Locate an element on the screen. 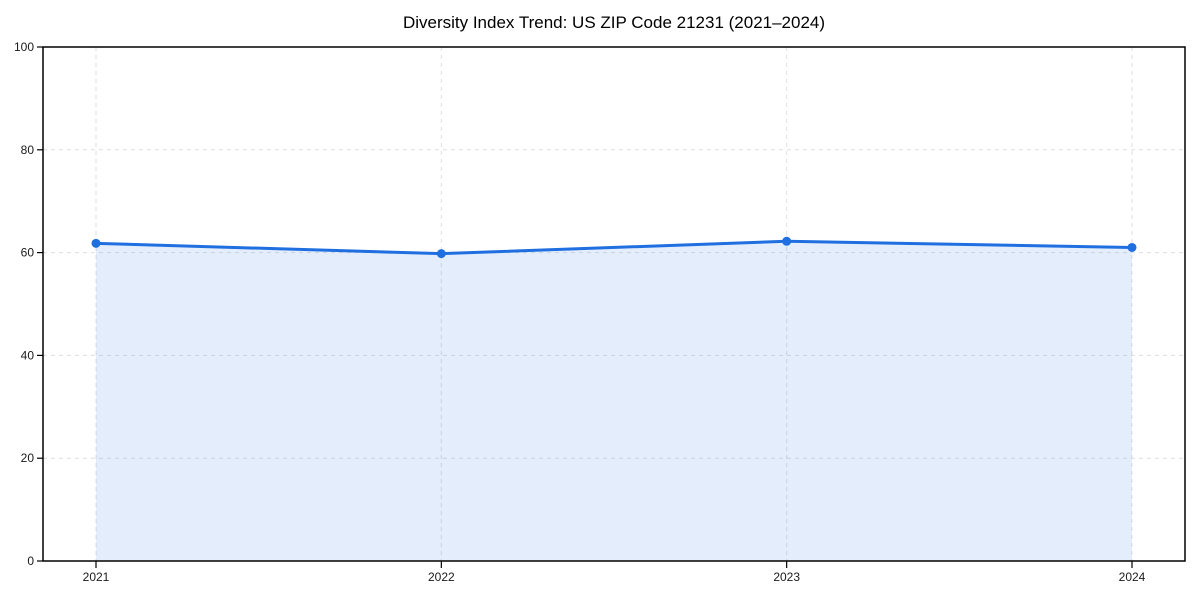 The width and height of the screenshot is (1200, 600). x-tick-label: 2022 is located at coordinates (441, 577).